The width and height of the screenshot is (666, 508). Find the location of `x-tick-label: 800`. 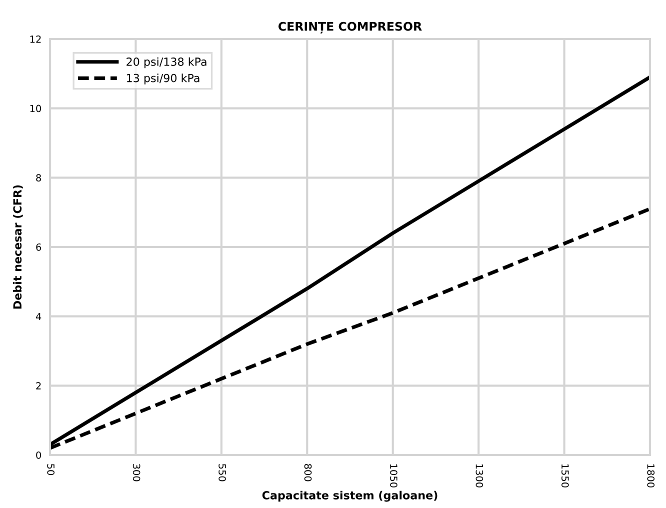

x-tick-label: 800 is located at coordinates (308, 473).